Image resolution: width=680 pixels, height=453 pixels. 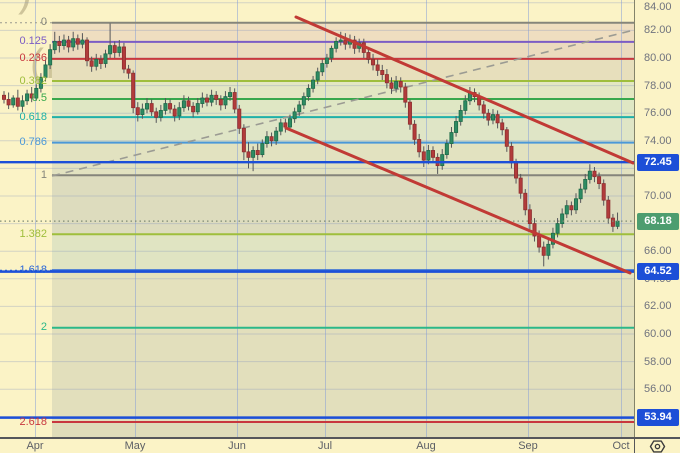 What do you see at coordinates (621, 446) in the screenshot?
I see `time-axis-label: Oct` at bounding box center [621, 446].